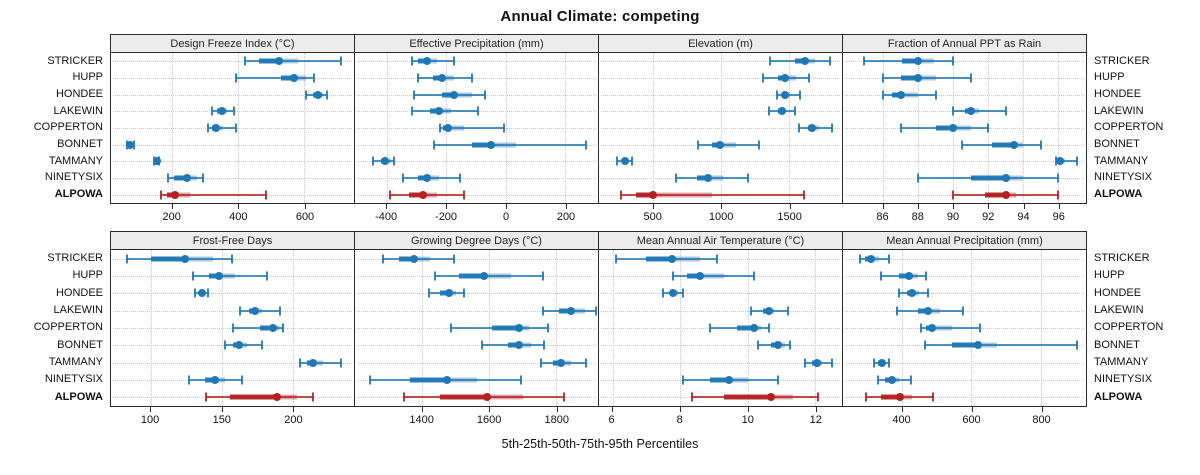 The image size is (1200, 475). I want to click on station-label: COPPERTON, so click(68, 127).